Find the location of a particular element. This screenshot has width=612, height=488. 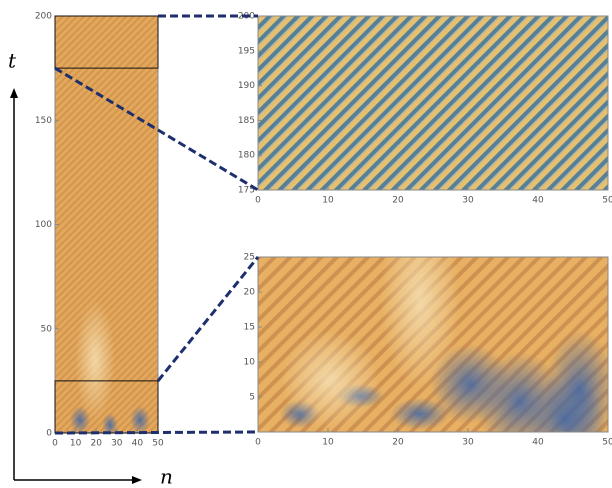

y-tick-label: 150 is located at coordinates (43, 121).